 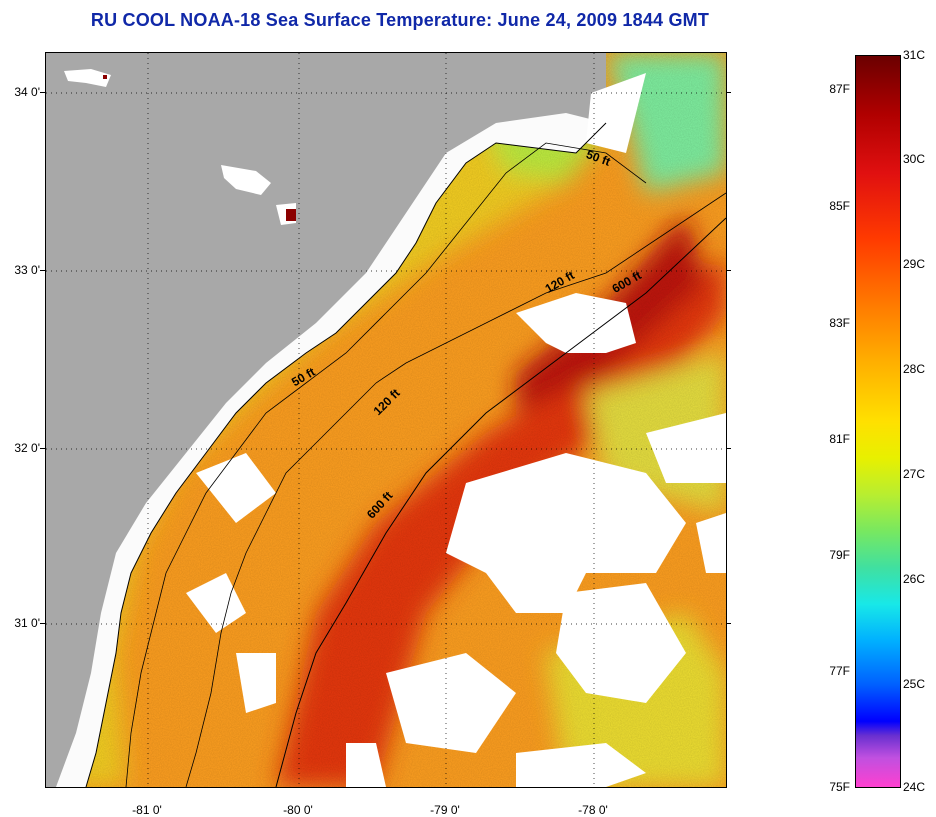 I want to click on colorbar-c-28: 28C, so click(x=914, y=369).